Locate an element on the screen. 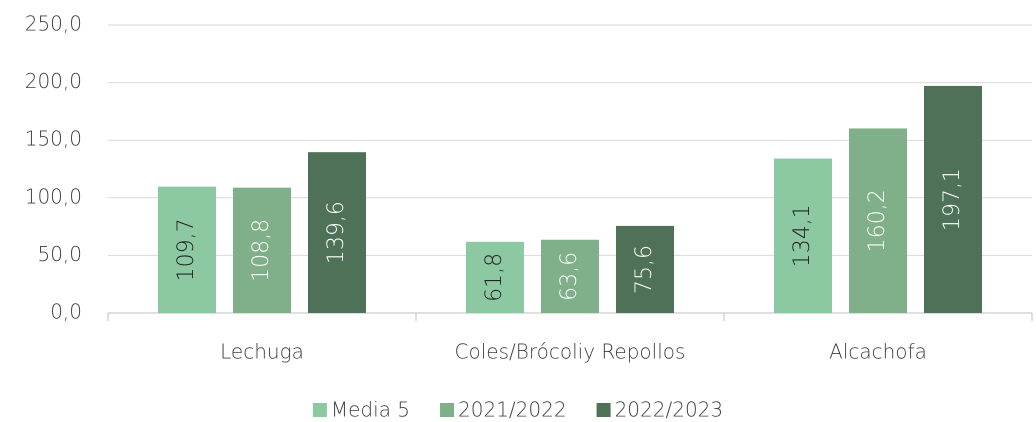 The image size is (1036, 422). y-tick-label: 200,0 is located at coordinates (53, 81).